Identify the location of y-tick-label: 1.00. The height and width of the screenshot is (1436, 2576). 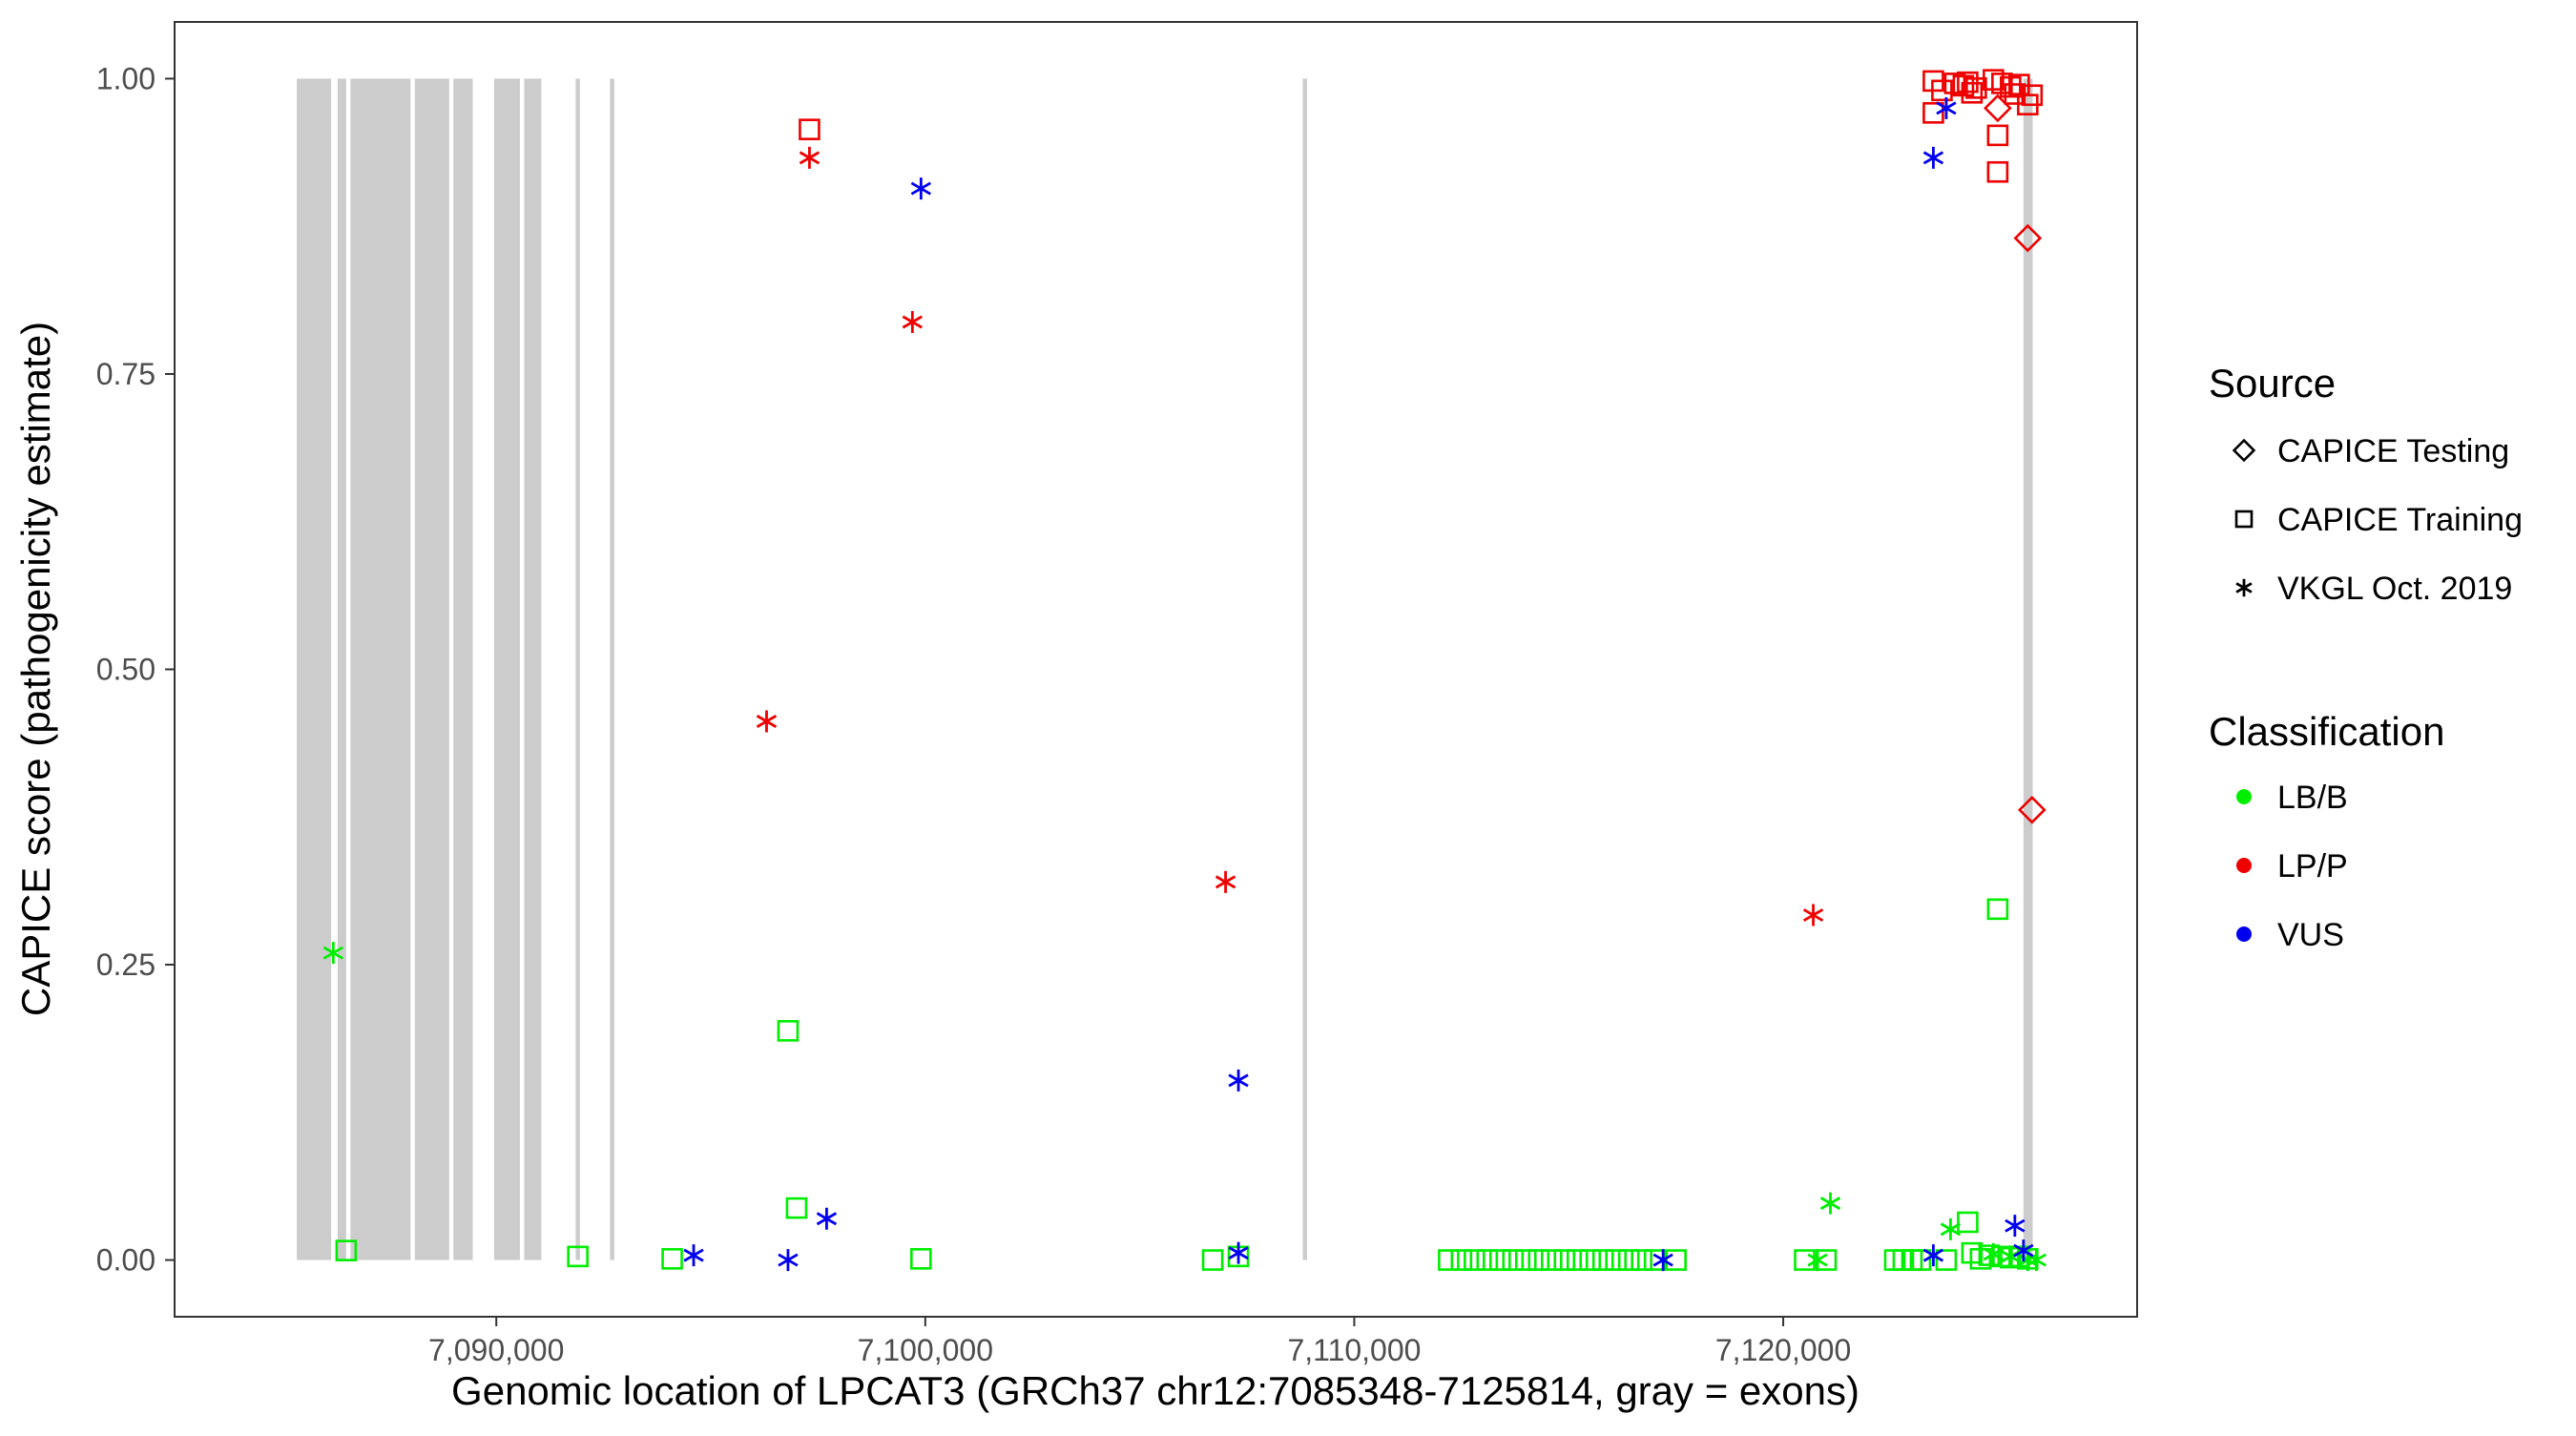
(126, 78).